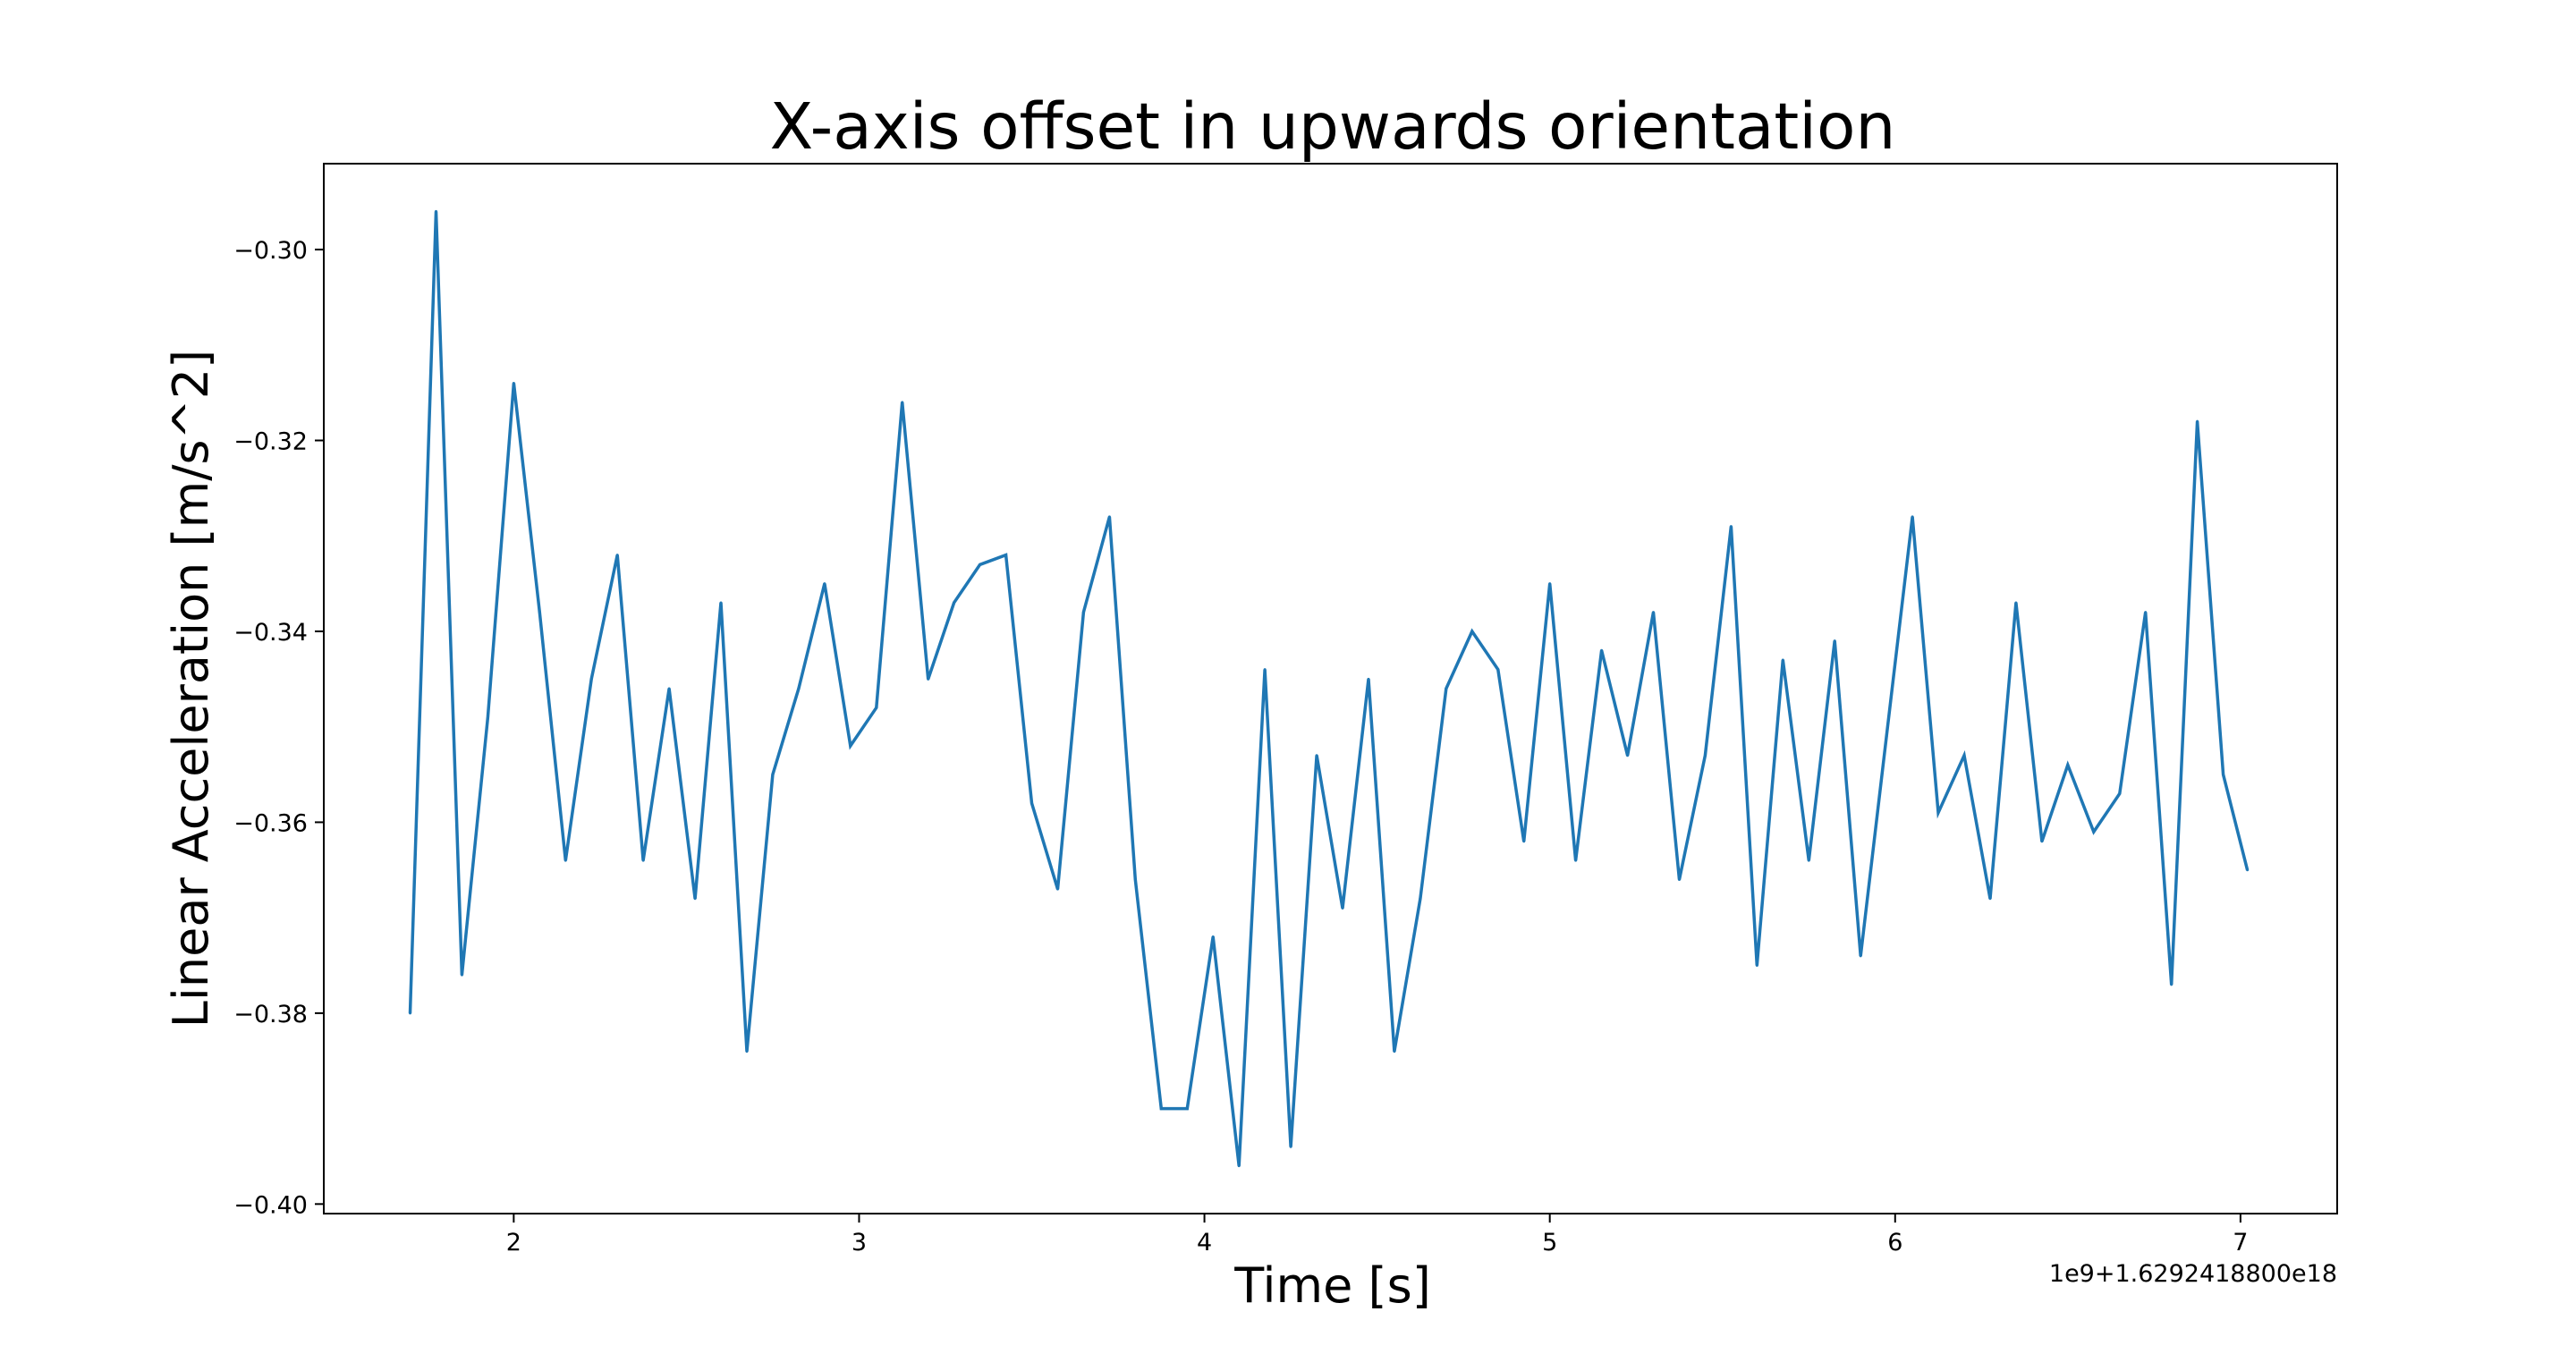 This screenshot has height=1354, width=2576. I want to click on x-tick-label: 6, so click(1894, 1243).